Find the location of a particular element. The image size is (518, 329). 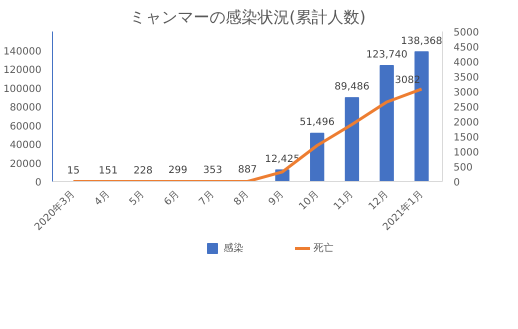

data-label: 138,368 is located at coordinates (421, 41).